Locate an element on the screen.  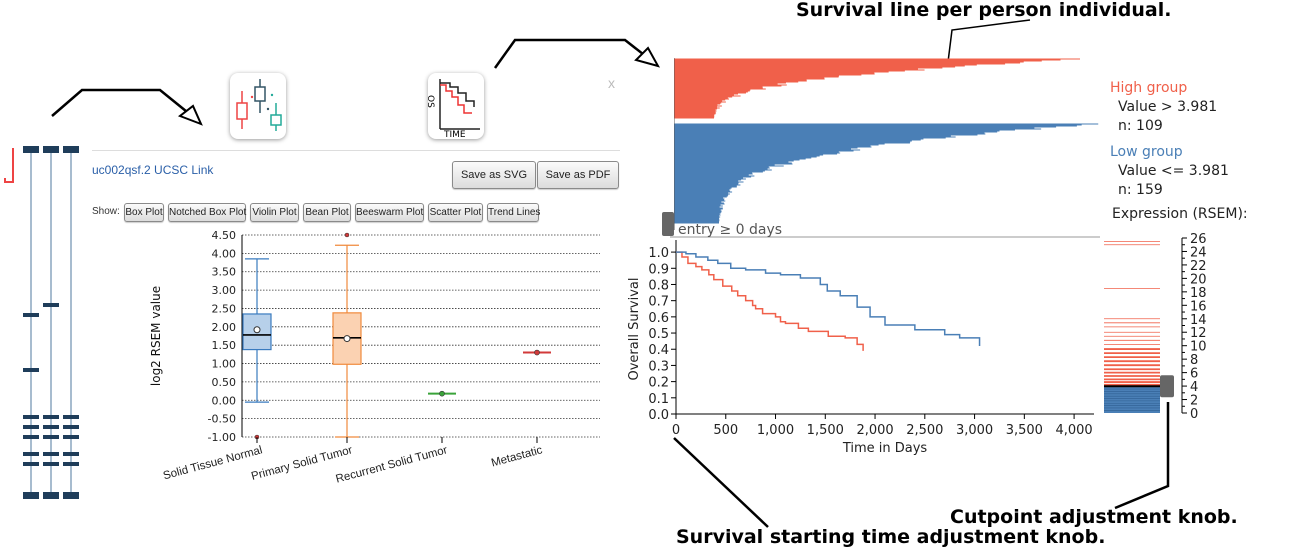
km-ytick-label: 1.0 is located at coordinates (658, 253).